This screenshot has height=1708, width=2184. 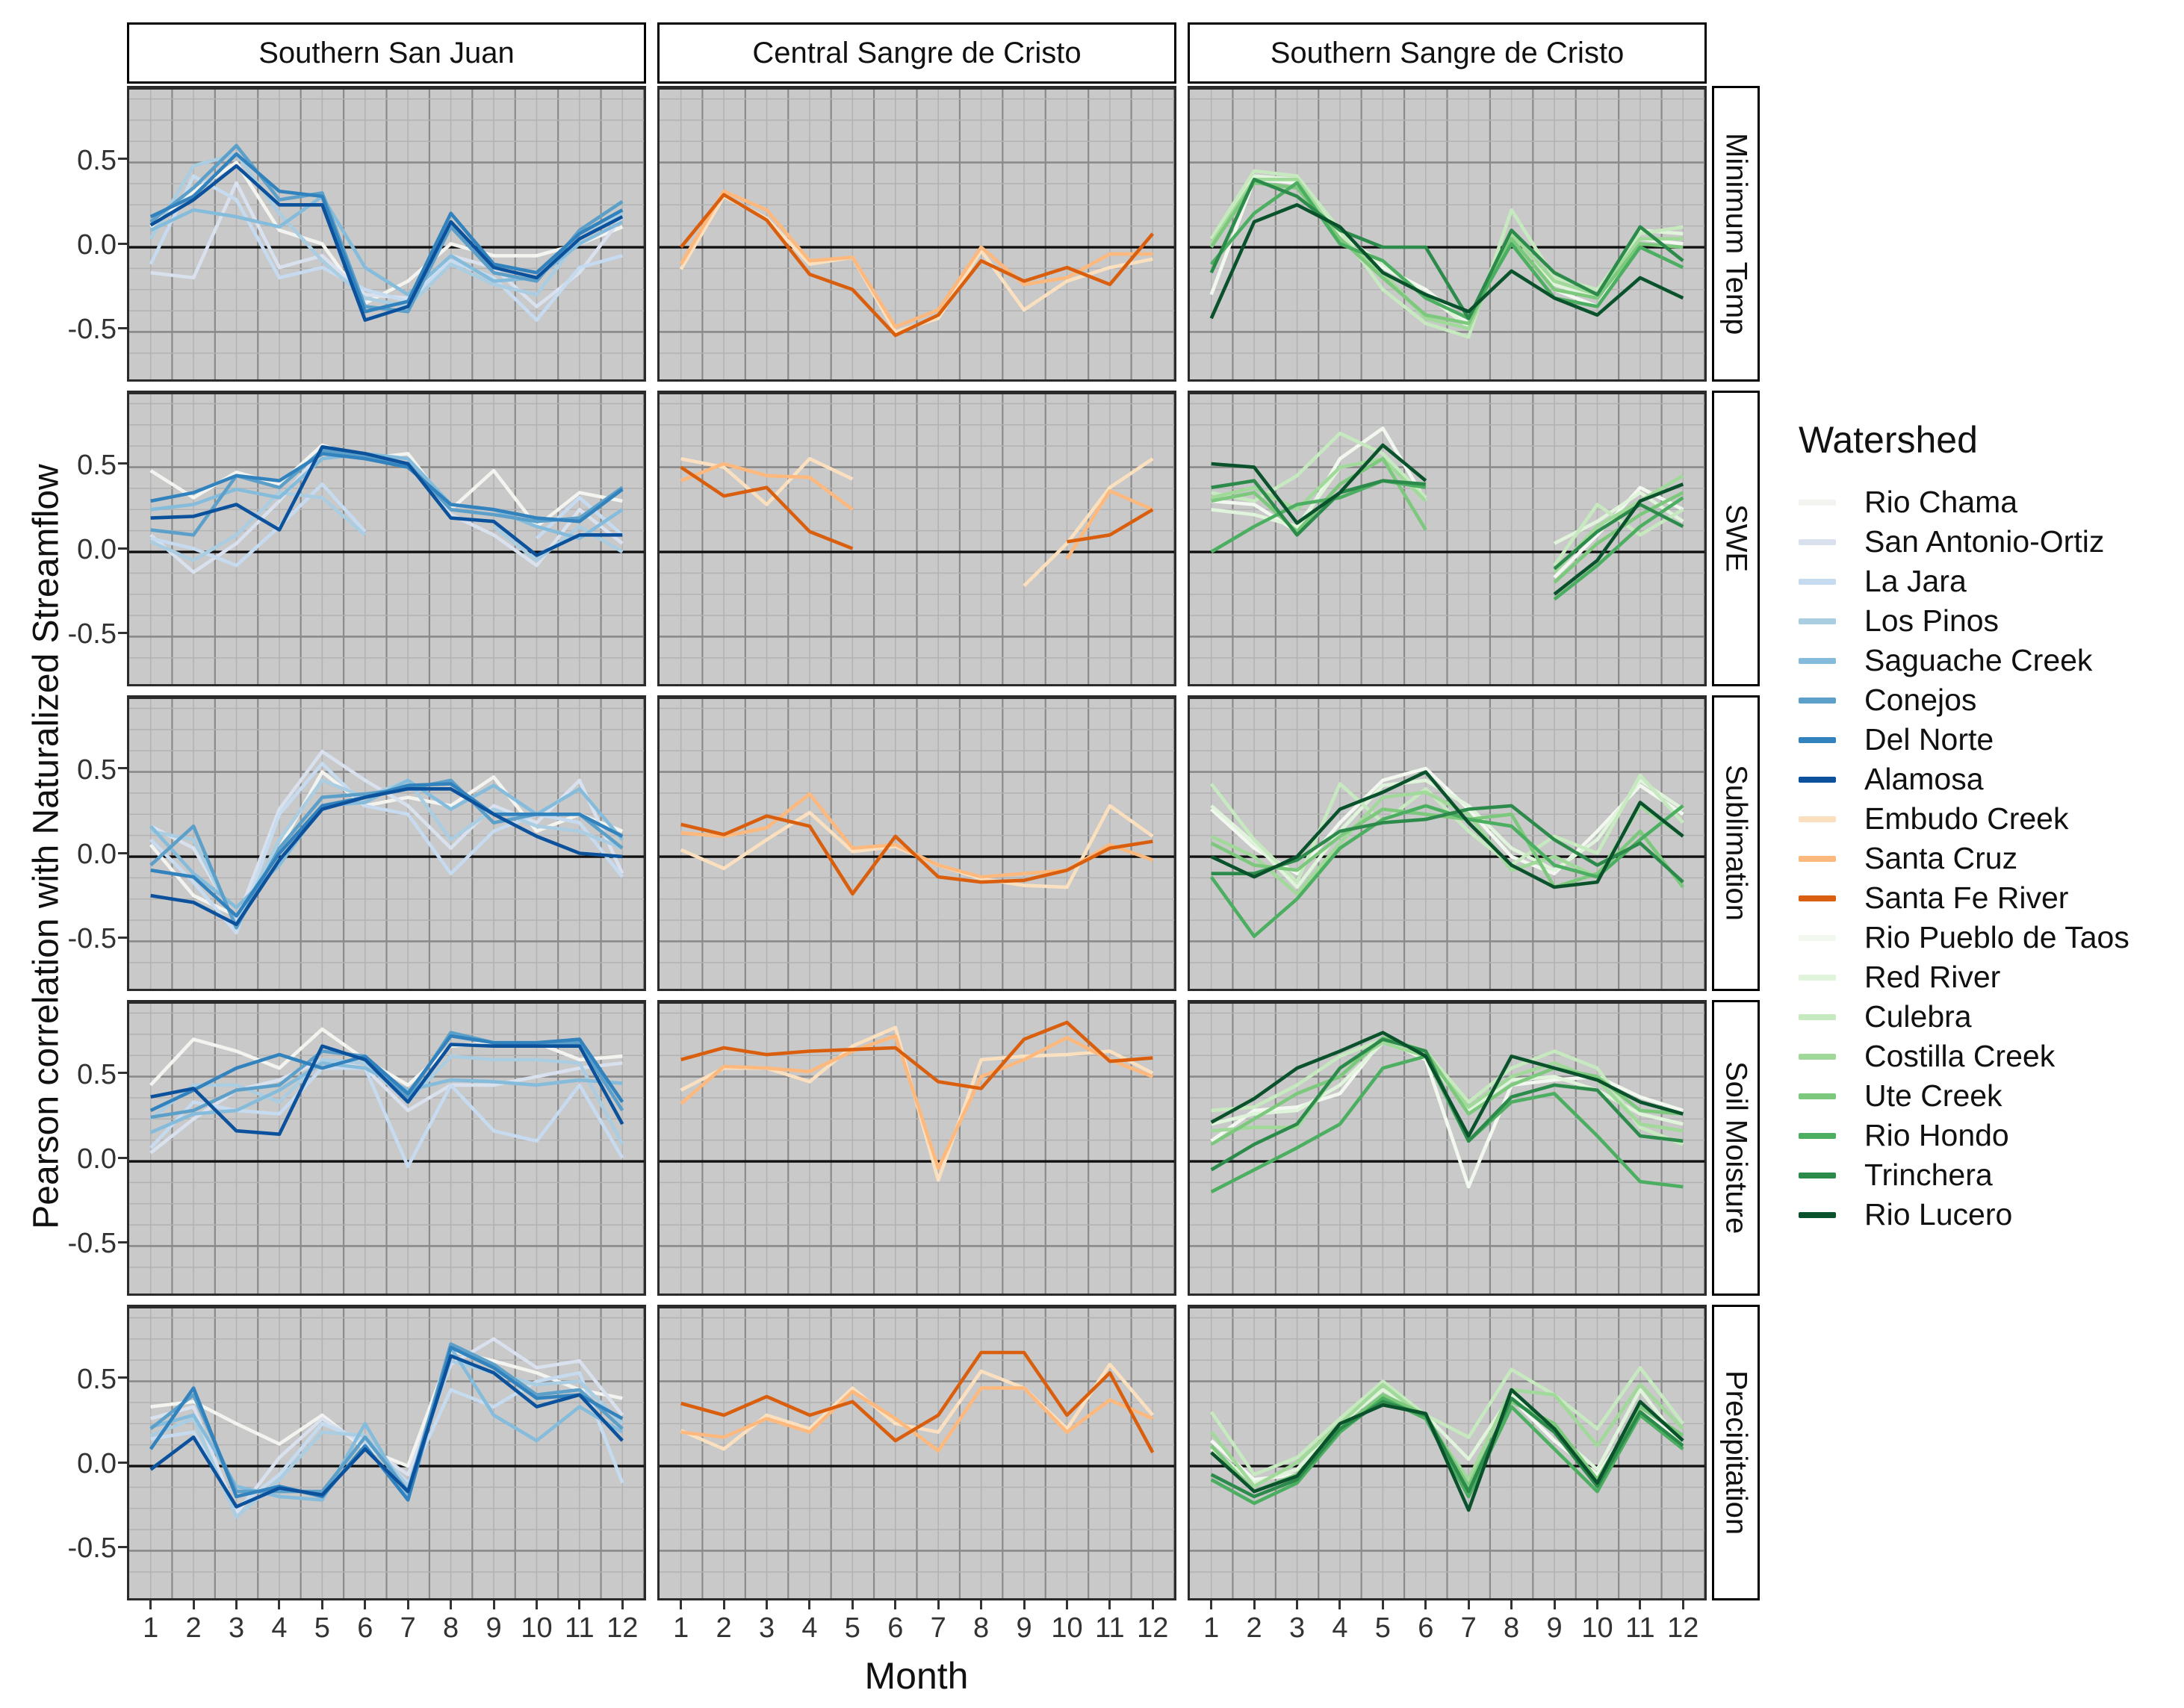 I want to click on legend-item: Culebra, so click(x=1989, y=1017).